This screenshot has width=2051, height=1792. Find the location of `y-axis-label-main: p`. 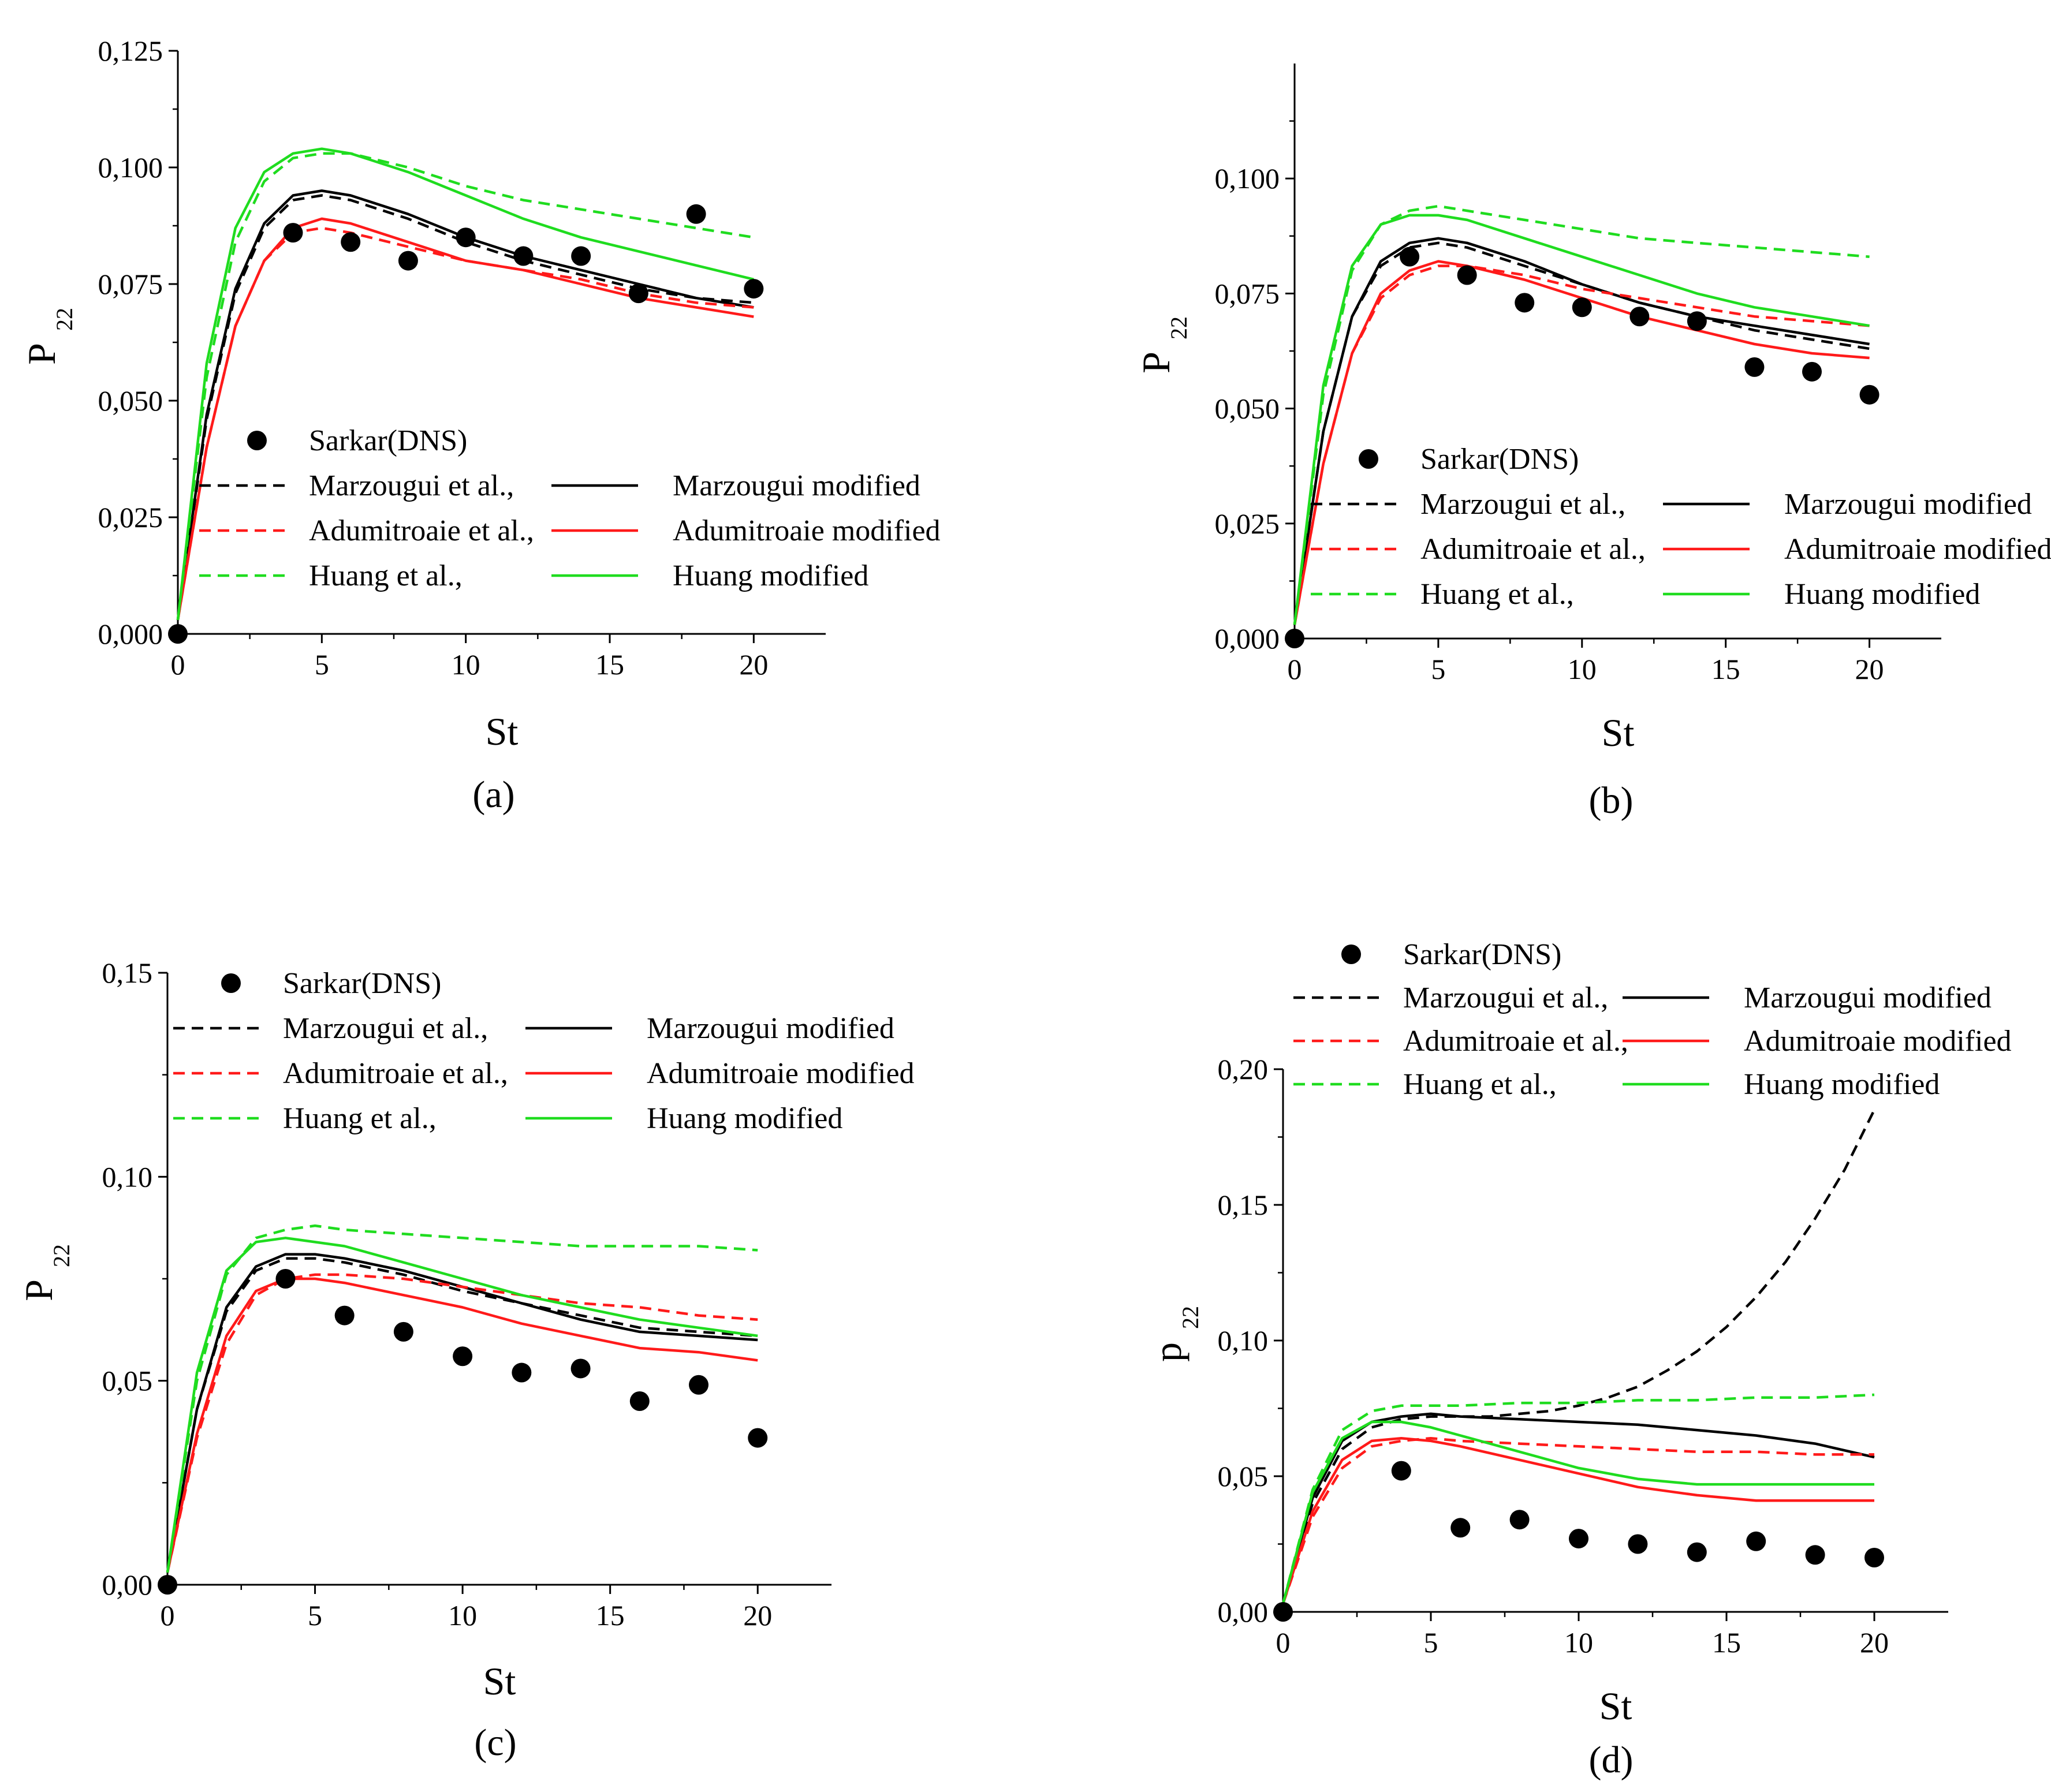

y-axis-label-main: p is located at coordinates (1167, 1352).